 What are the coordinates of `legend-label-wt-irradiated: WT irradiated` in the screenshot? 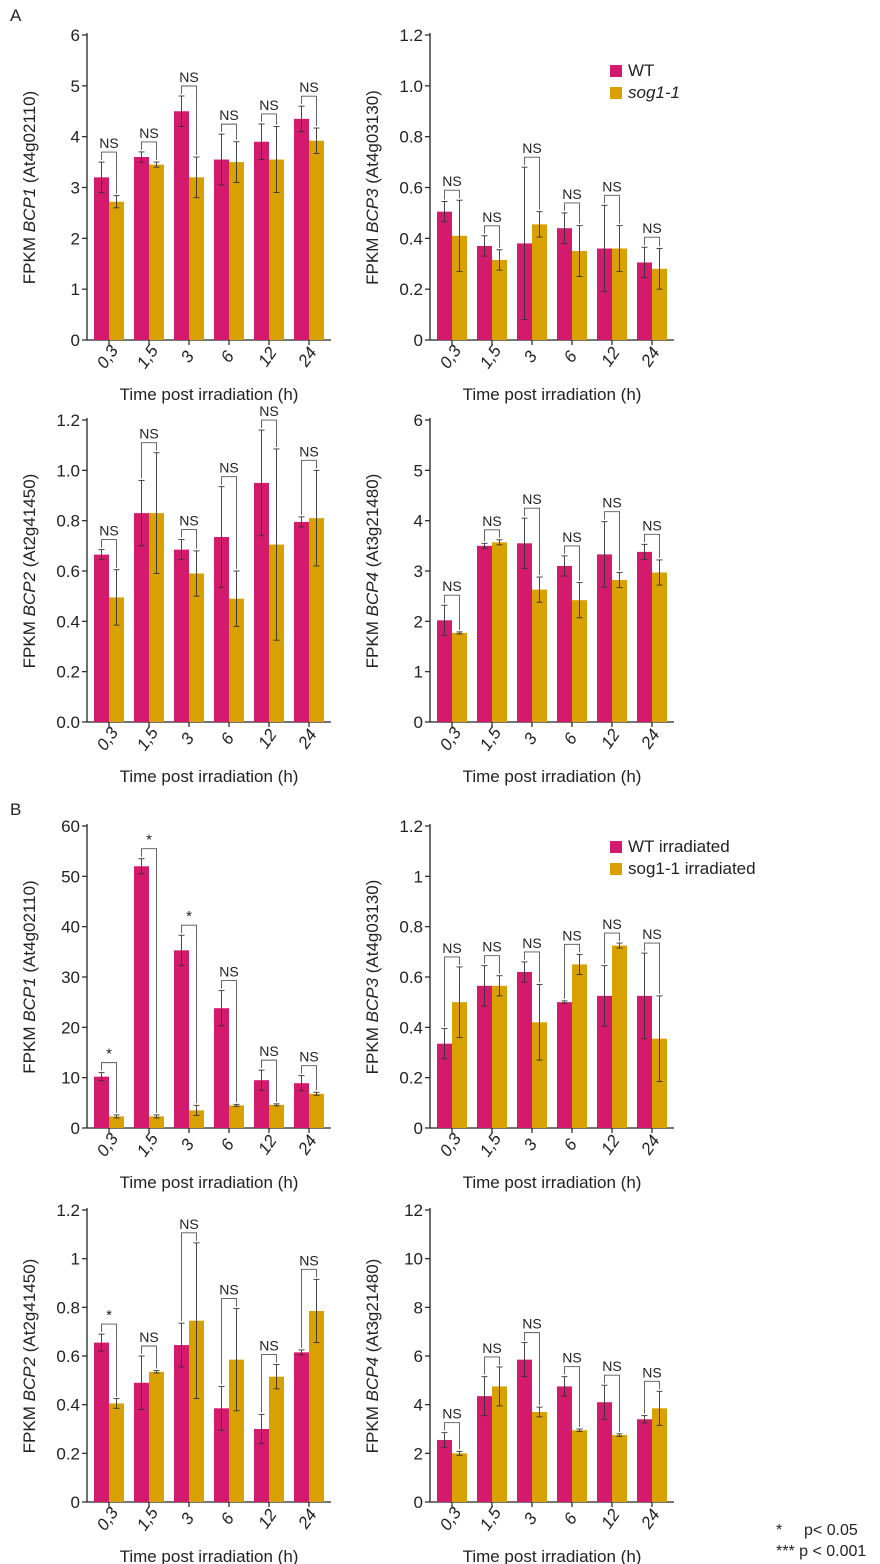 It's located at (679, 846).